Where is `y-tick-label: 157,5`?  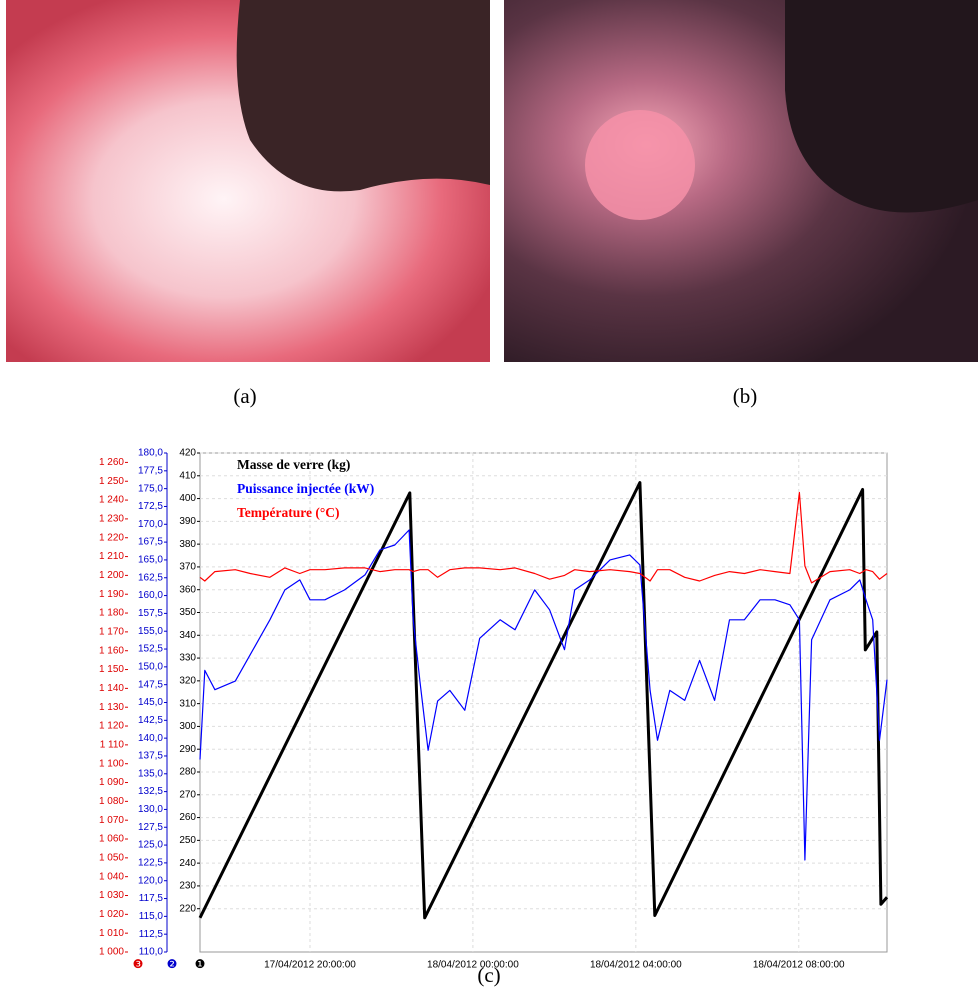
y-tick-label: 157,5 is located at coordinates (150, 613).